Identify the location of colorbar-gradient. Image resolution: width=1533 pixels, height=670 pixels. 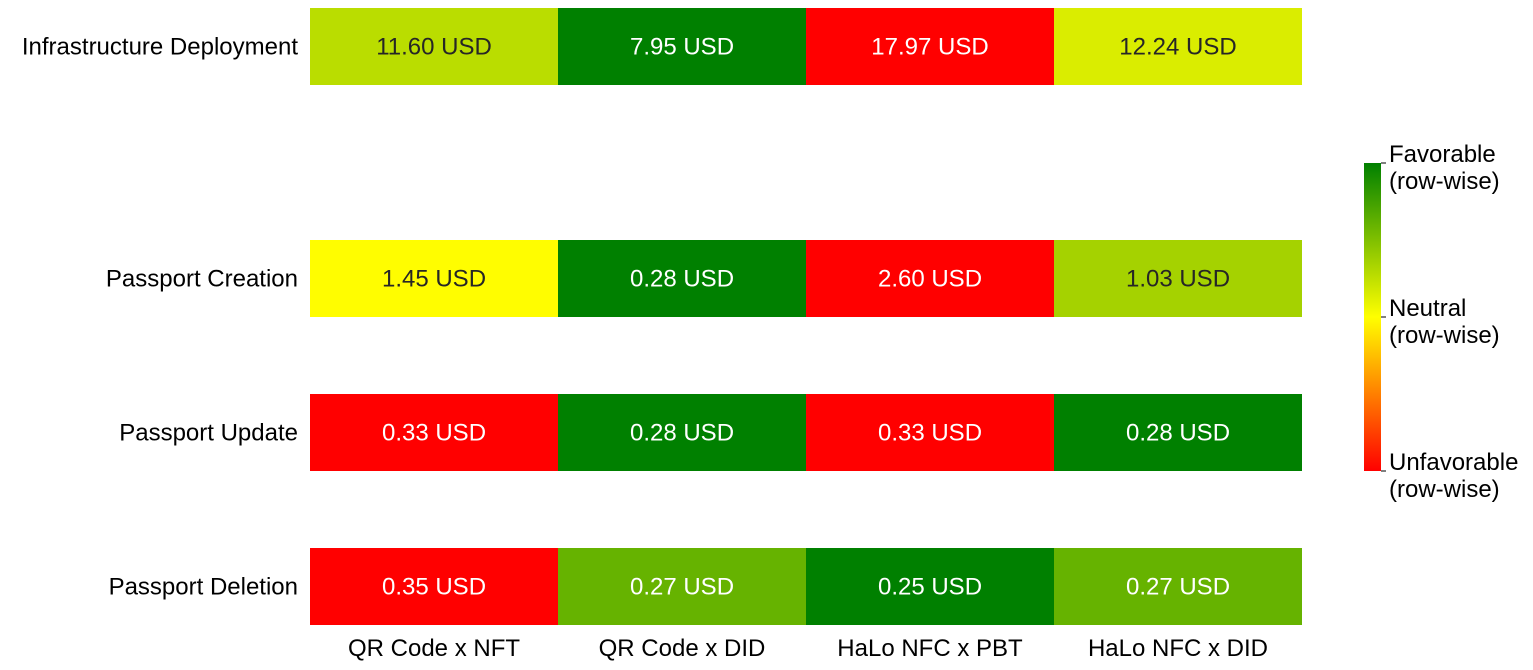
(1372, 317).